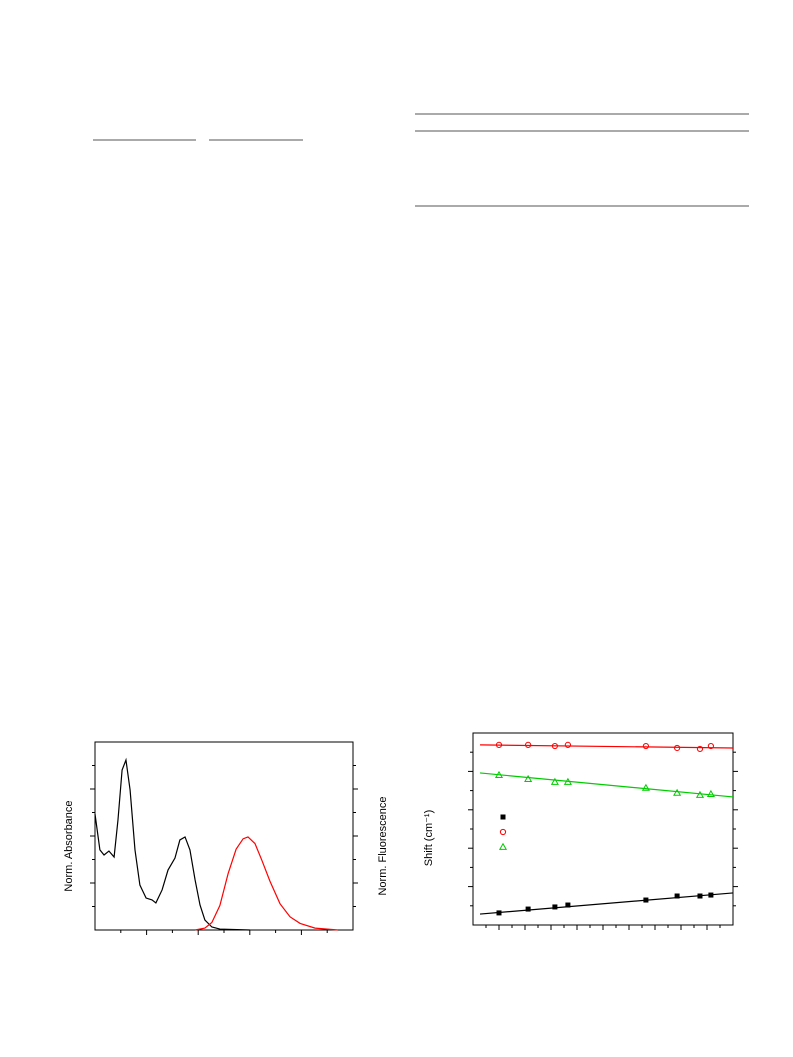 The height and width of the screenshot is (1057, 793). Describe the element at coordinates (69, 845) in the screenshot. I see `y-axis-label: Norm. Absorbance` at that location.